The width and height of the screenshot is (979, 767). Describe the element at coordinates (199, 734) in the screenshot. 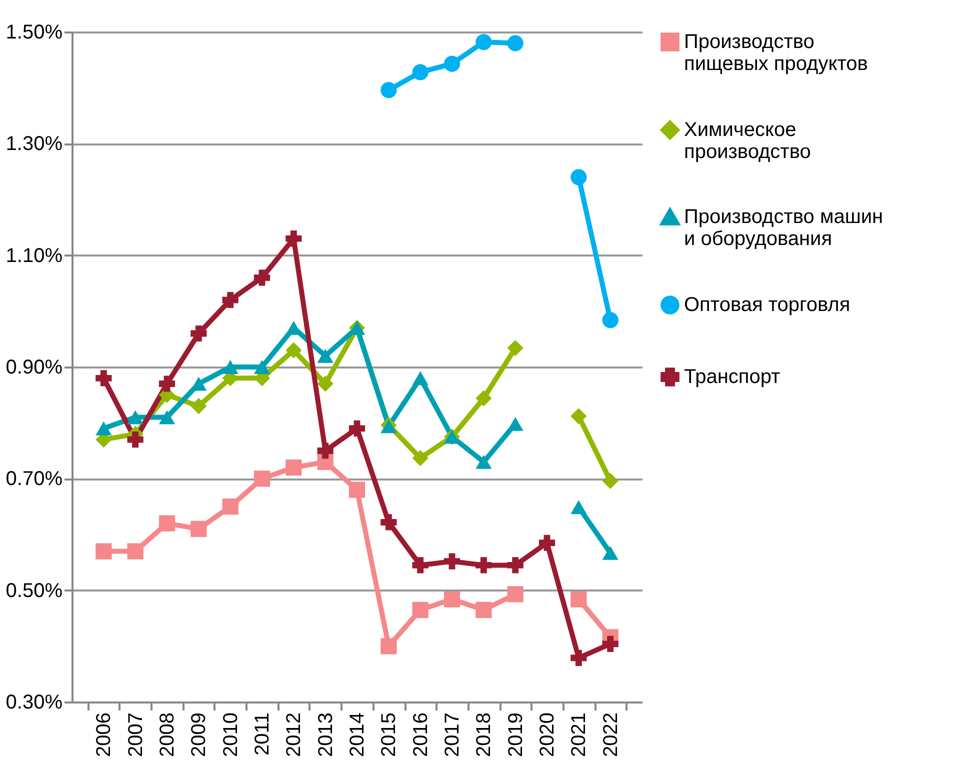

I see `x-tick-label: 2009` at that location.